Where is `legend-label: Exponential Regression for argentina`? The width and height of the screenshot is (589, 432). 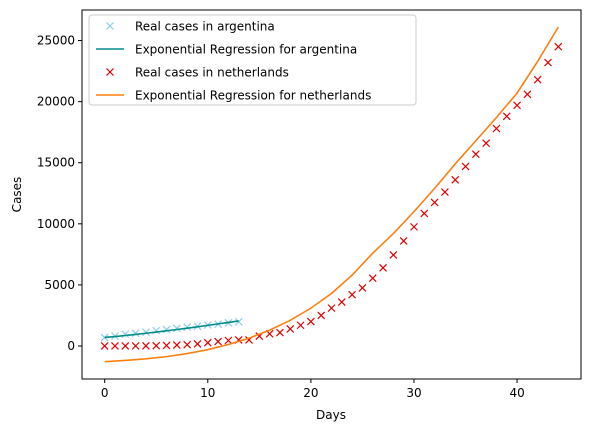
legend-label: Exponential Regression for argentina is located at coordinates (246, 50).